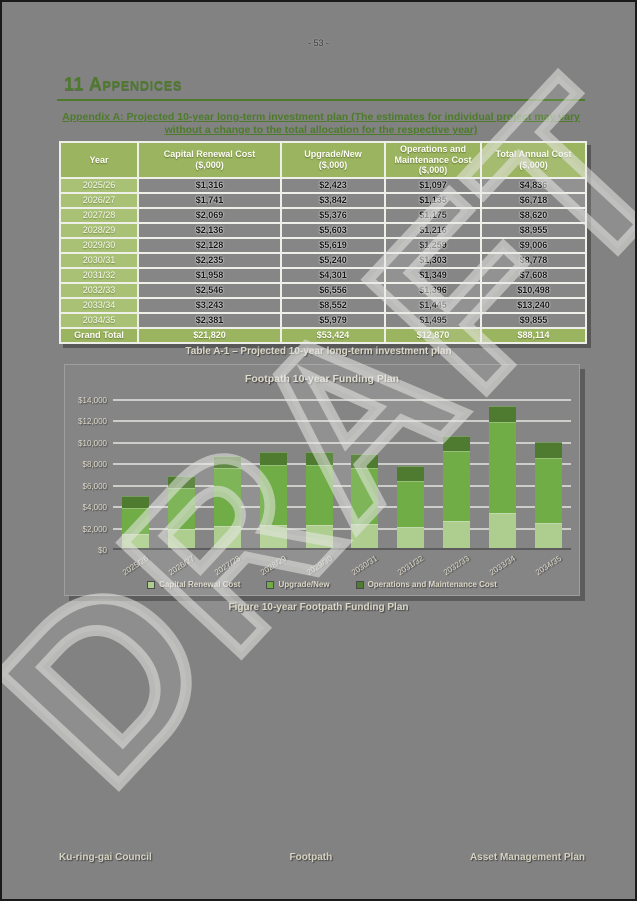 The height and width of the screenshot is (901, 637). I want to click on y-axis-tick-label: $6,000, so click(94, 486).